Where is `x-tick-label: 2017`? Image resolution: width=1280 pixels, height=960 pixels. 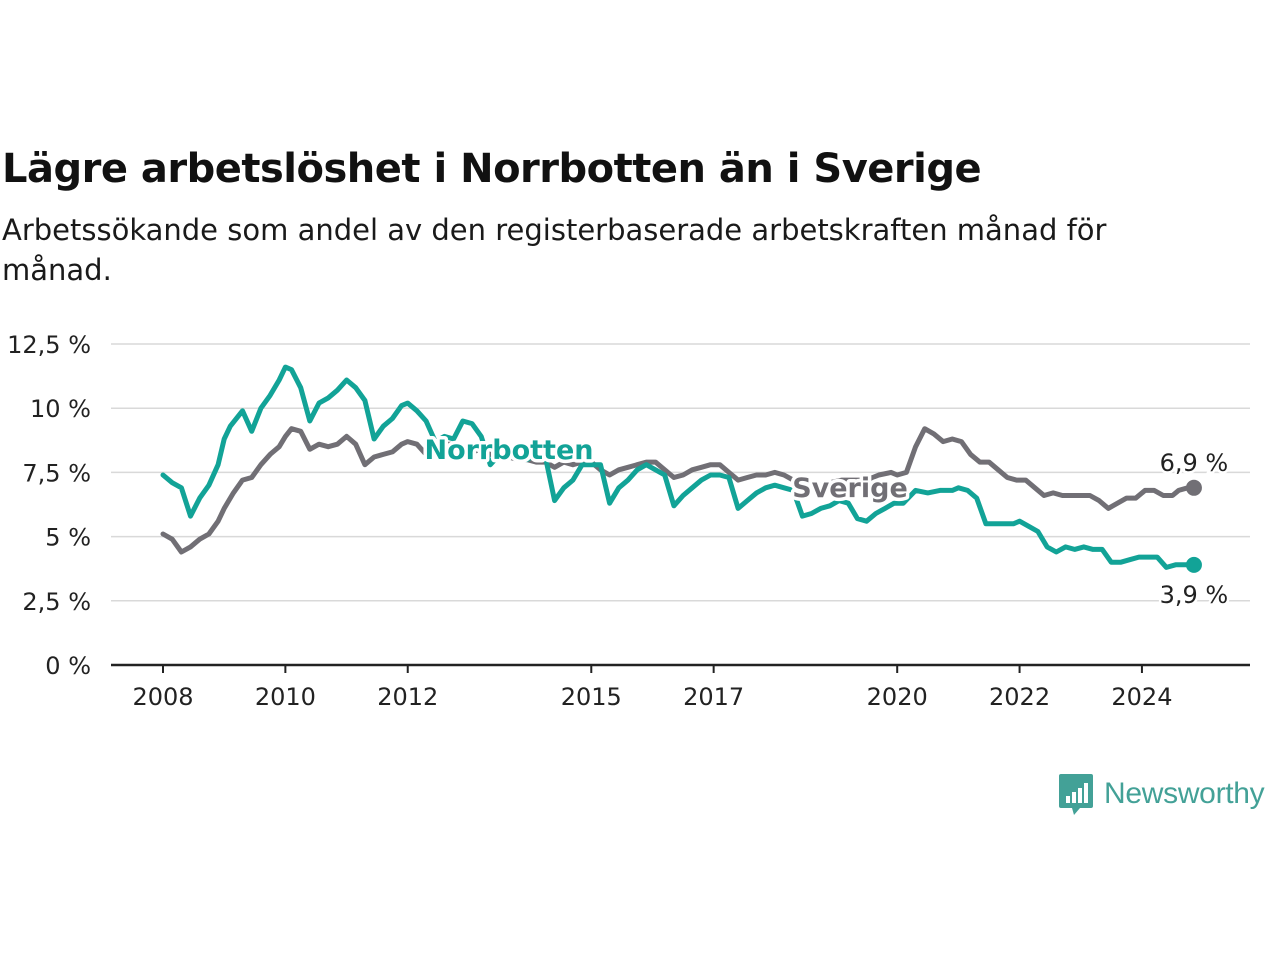 x-tick-label: 2017 is located at coordinates (713, 697).